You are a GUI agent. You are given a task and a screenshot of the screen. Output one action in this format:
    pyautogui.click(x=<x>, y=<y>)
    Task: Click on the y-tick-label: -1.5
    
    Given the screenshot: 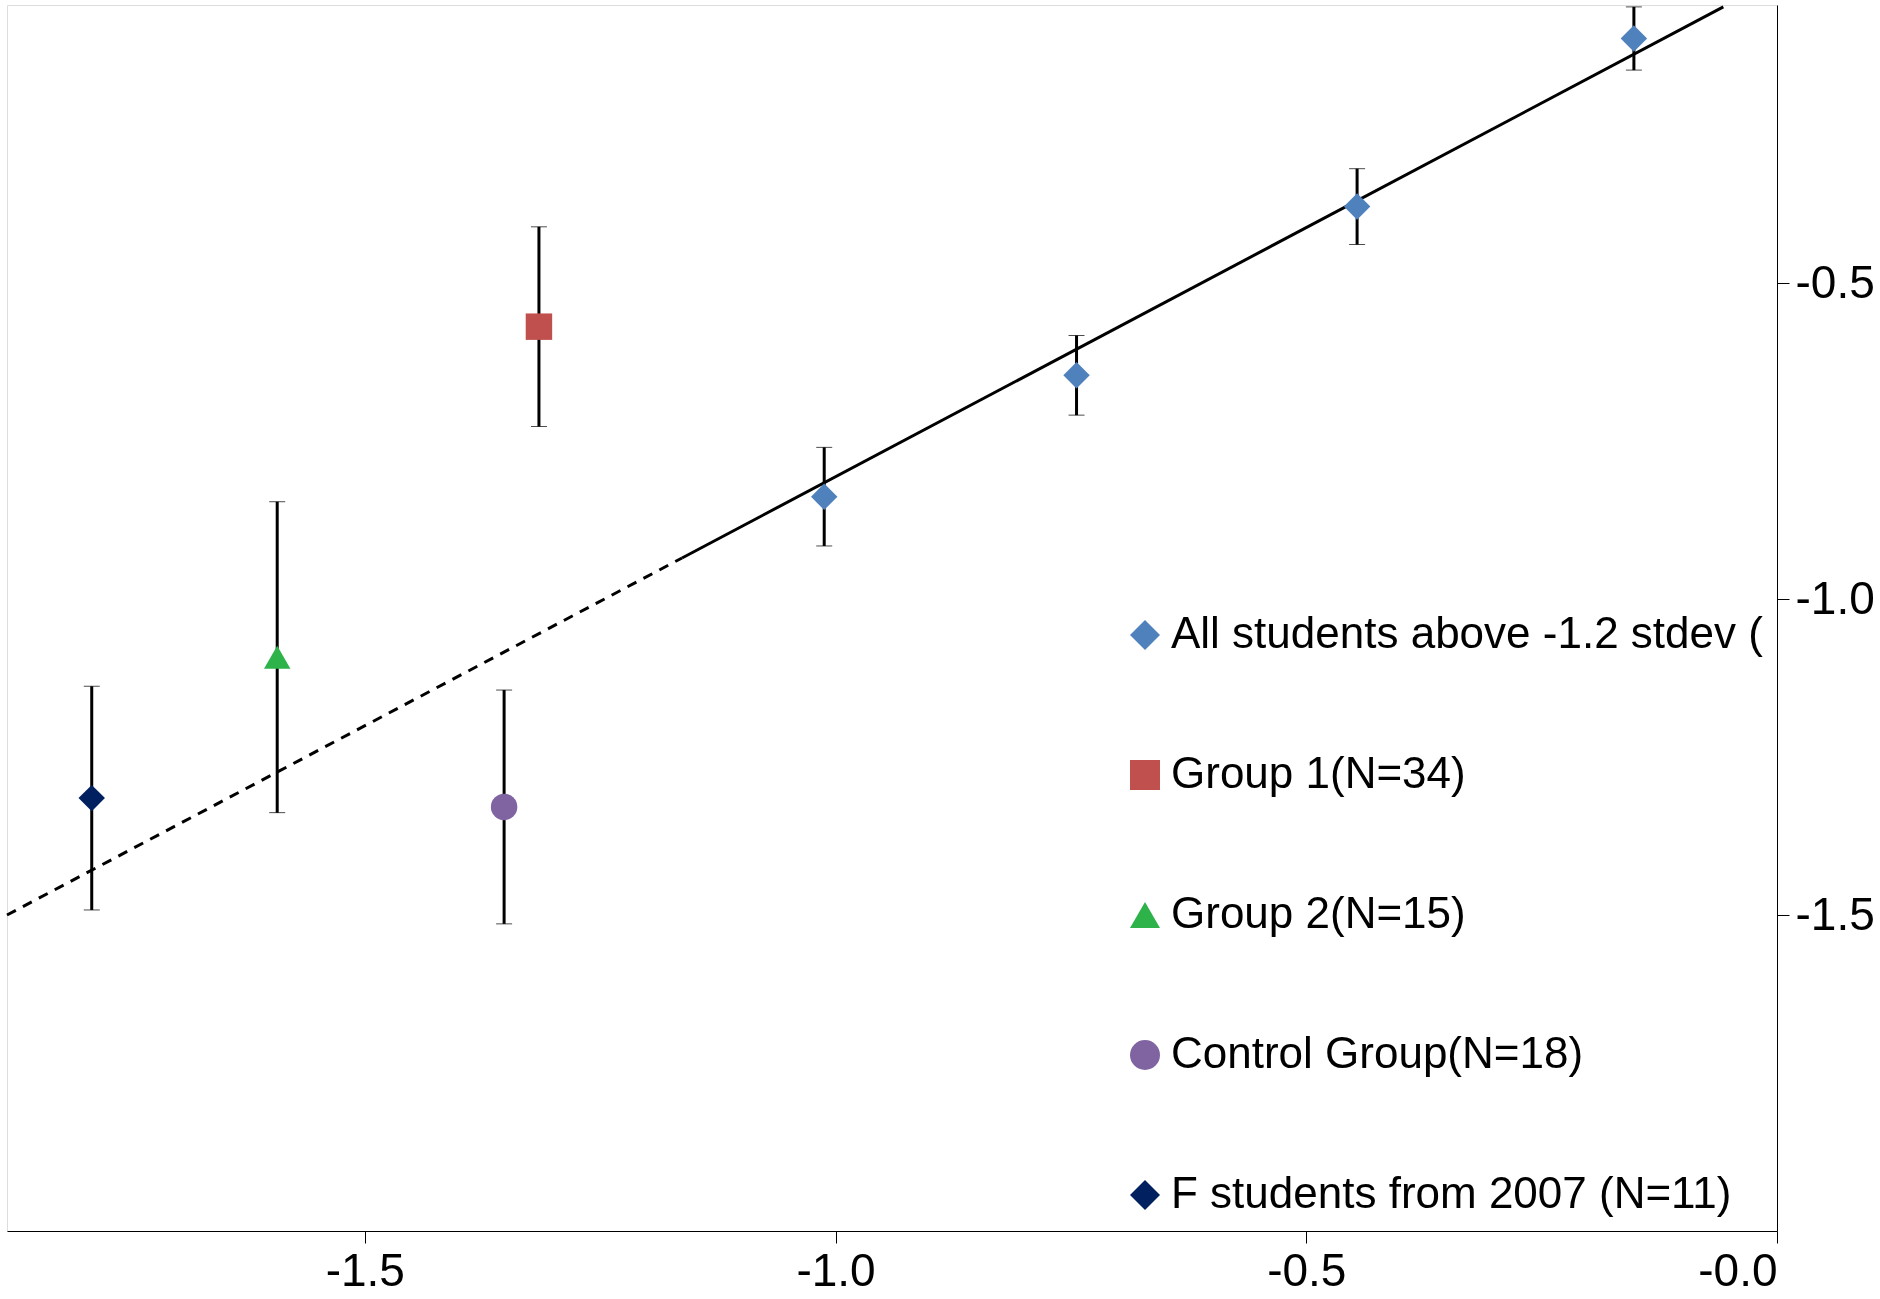 What is the action you would take?
    pyautogui.click(x=1835, y=913)
    